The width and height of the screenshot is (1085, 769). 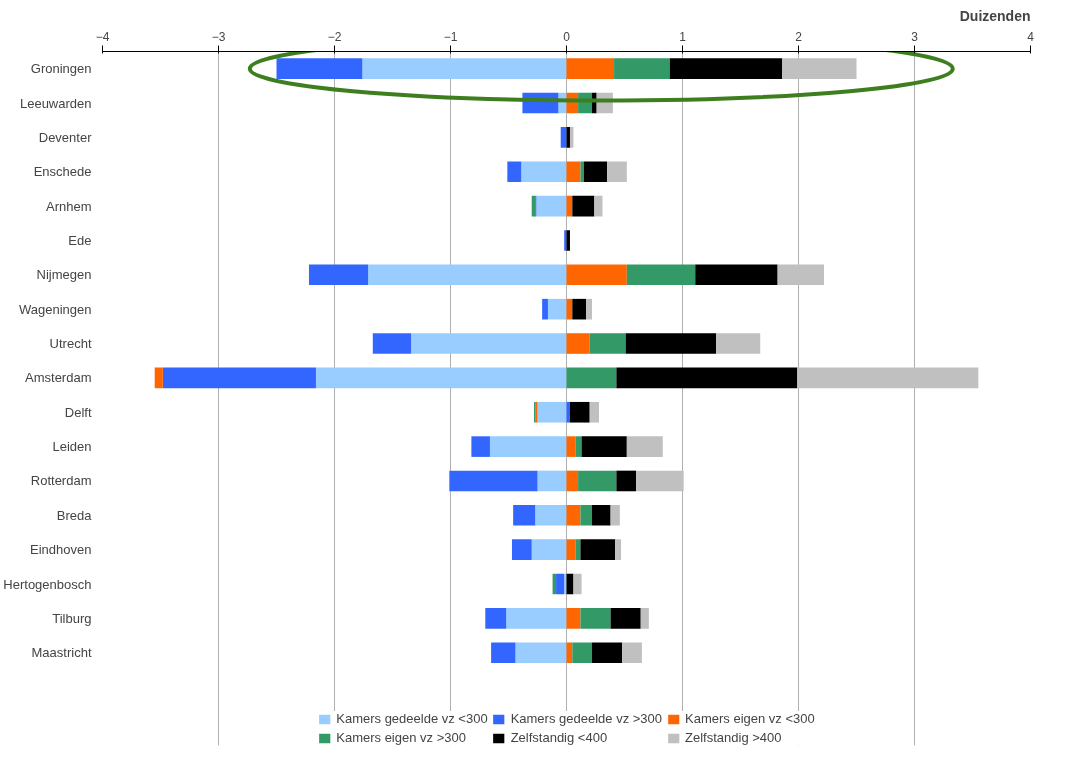 I want to click on y-tick-label: Utrecht, so click(x=70, y=344).